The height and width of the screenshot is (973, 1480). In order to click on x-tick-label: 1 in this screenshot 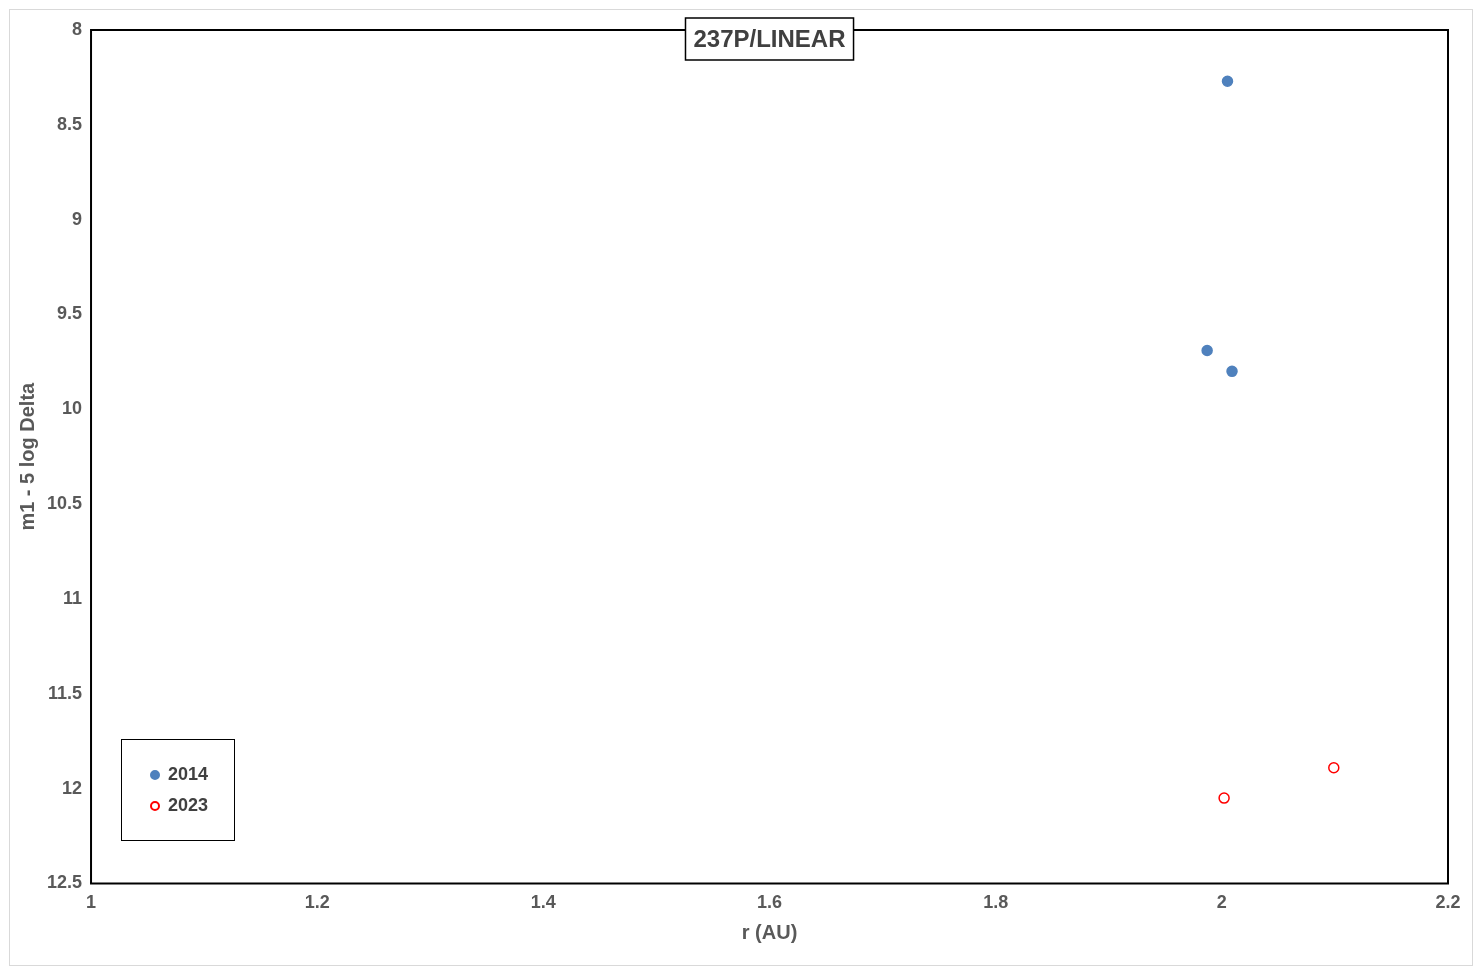, I will do `click(91, 902)`.